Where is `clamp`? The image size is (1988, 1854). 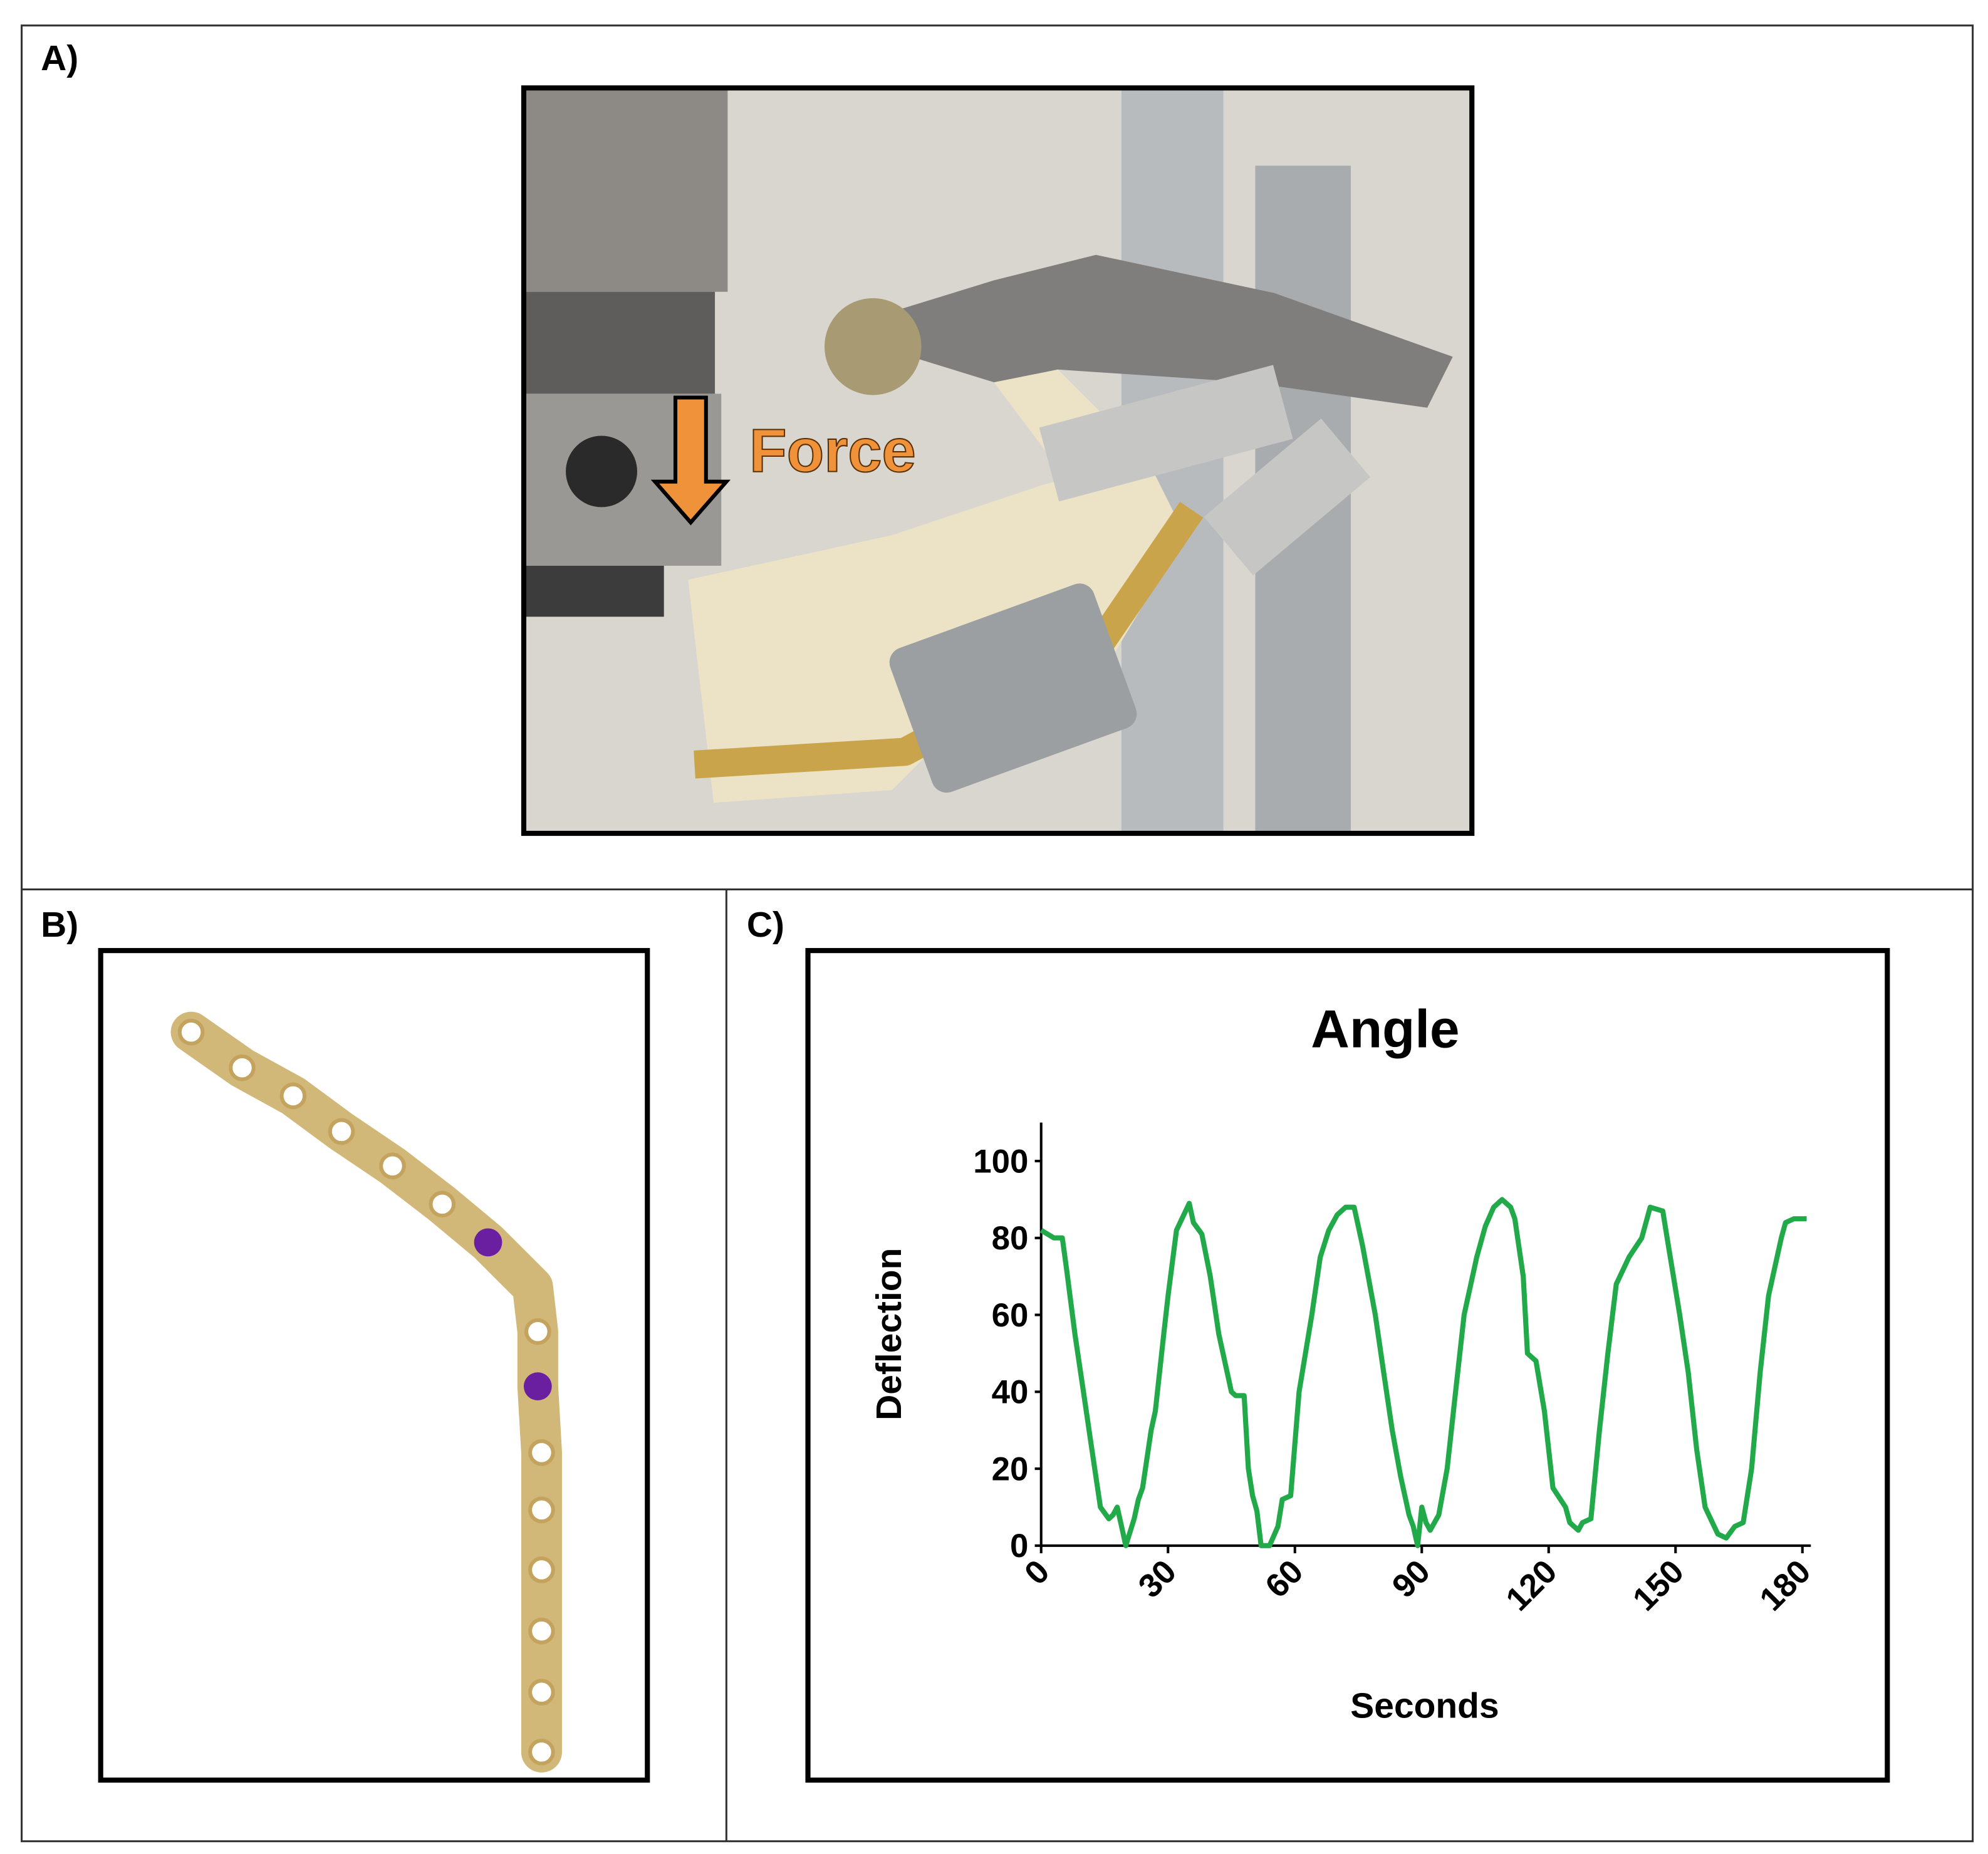
clamp is located at coordinates (1140, 331).